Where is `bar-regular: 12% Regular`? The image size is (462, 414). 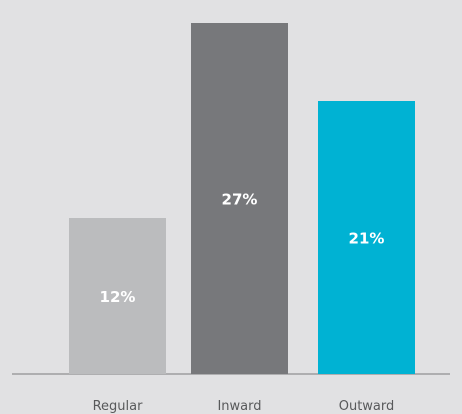 bar-regular: 12% Regular is located at coordinates (117, 316).